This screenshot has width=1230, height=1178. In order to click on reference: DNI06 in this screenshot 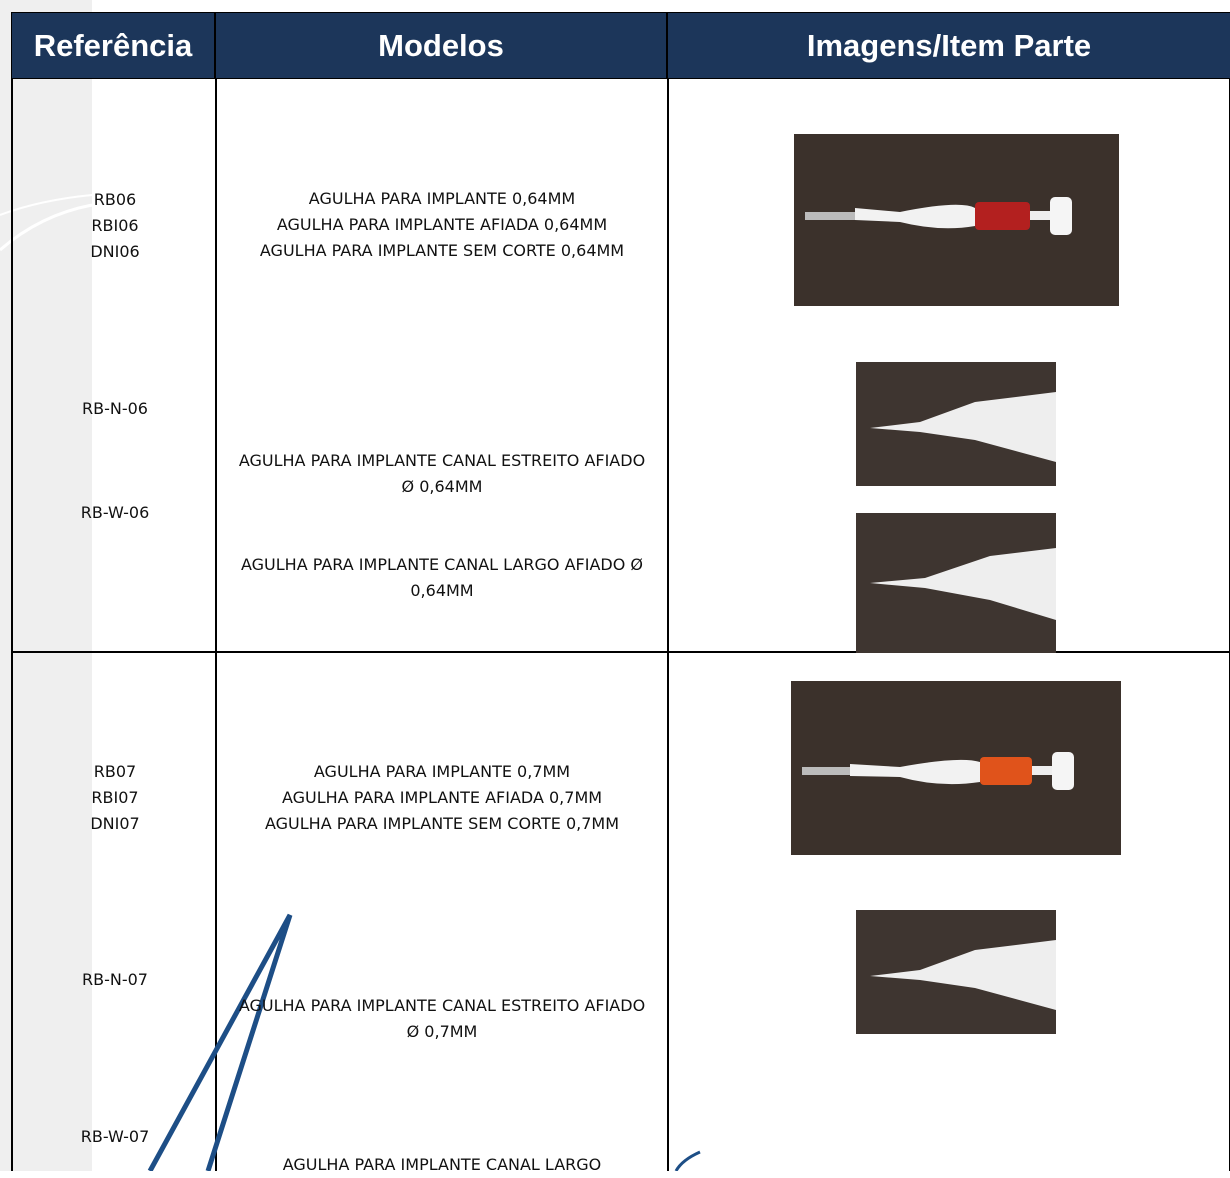, I will do `click(115, 251)`.